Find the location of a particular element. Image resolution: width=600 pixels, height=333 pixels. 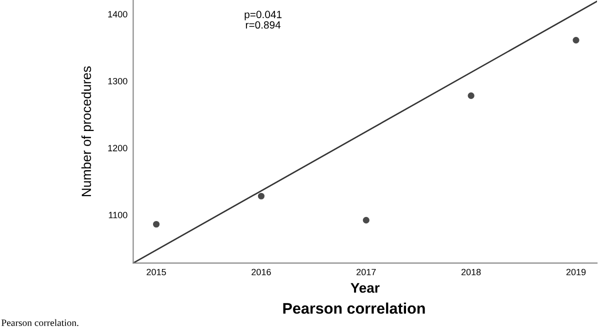

y-tick-label: 1100 is located at coordinates (118, 215).